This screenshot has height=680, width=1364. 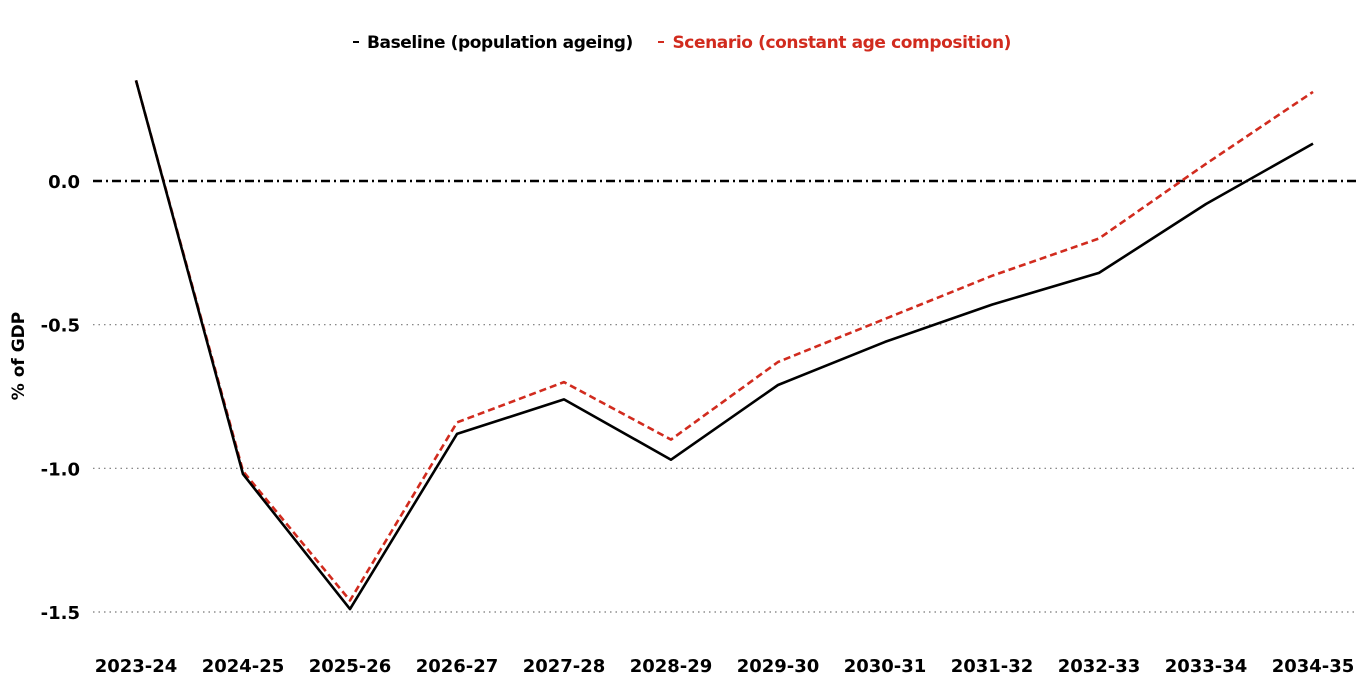 I want to click on y-tick-label: -1.0, so click(x=60, y=469).